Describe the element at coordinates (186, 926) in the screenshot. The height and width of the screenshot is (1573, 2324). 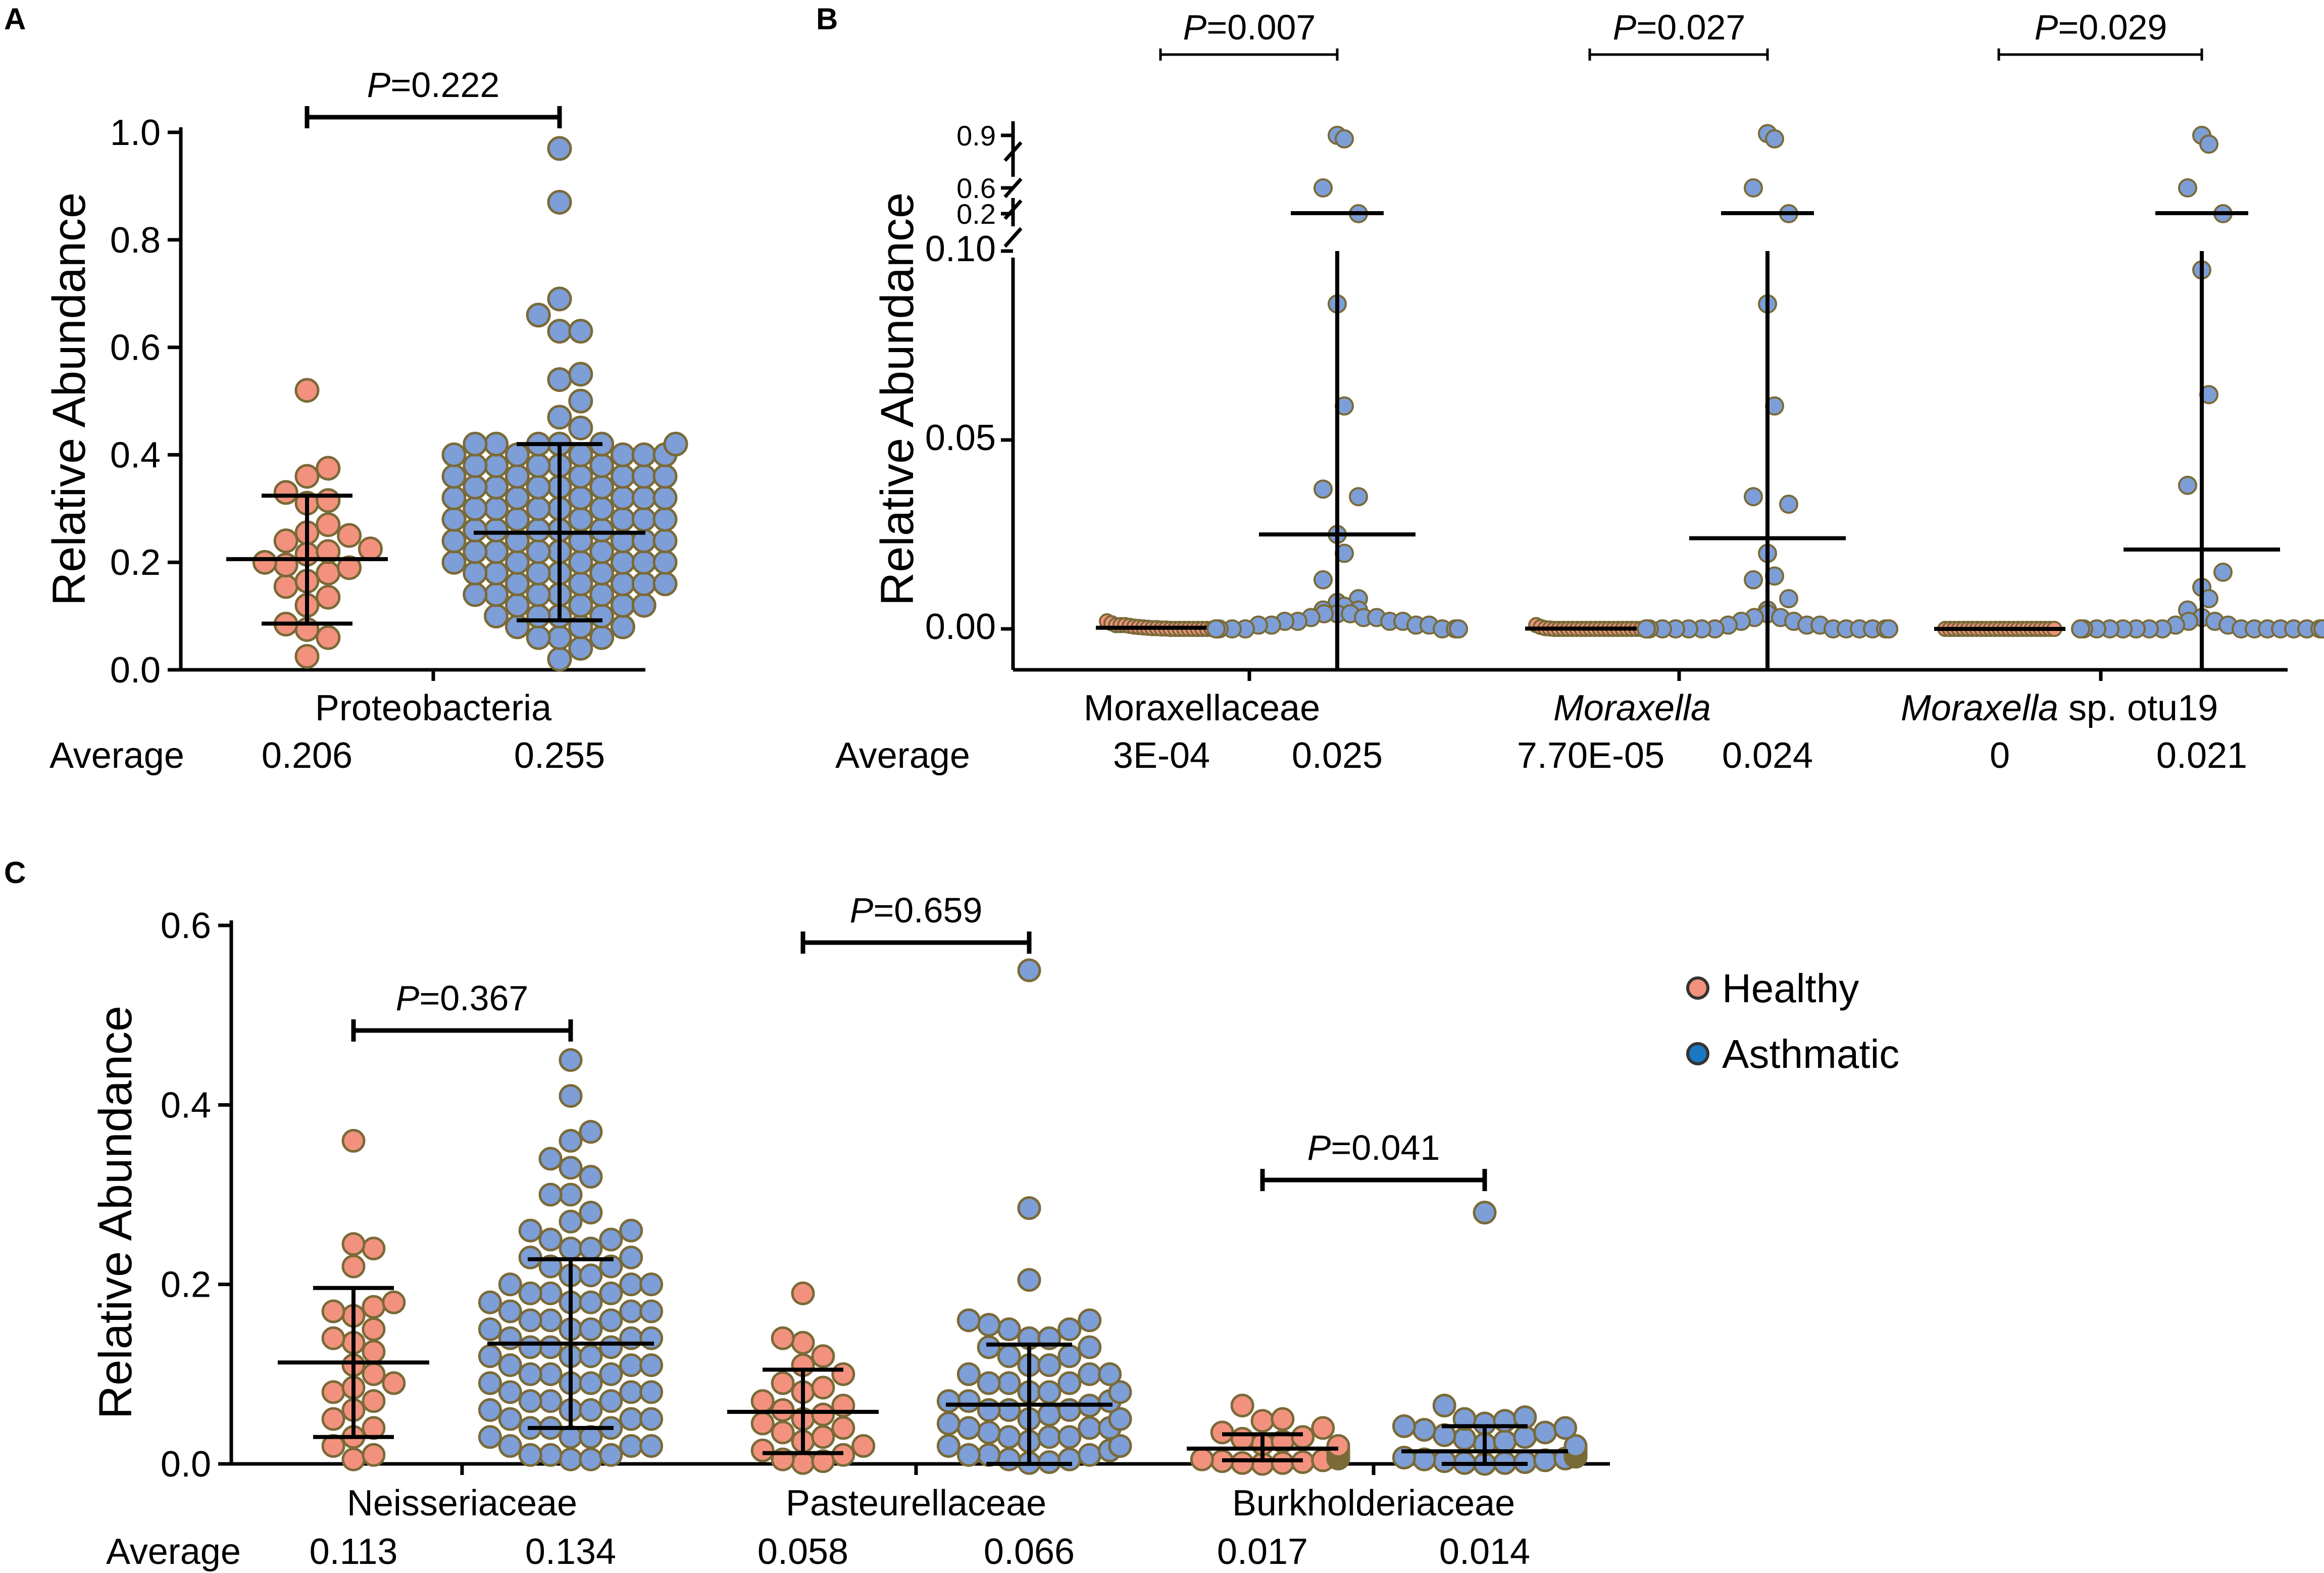
I see `panel-c-ytick-label: 0.6` at that location.